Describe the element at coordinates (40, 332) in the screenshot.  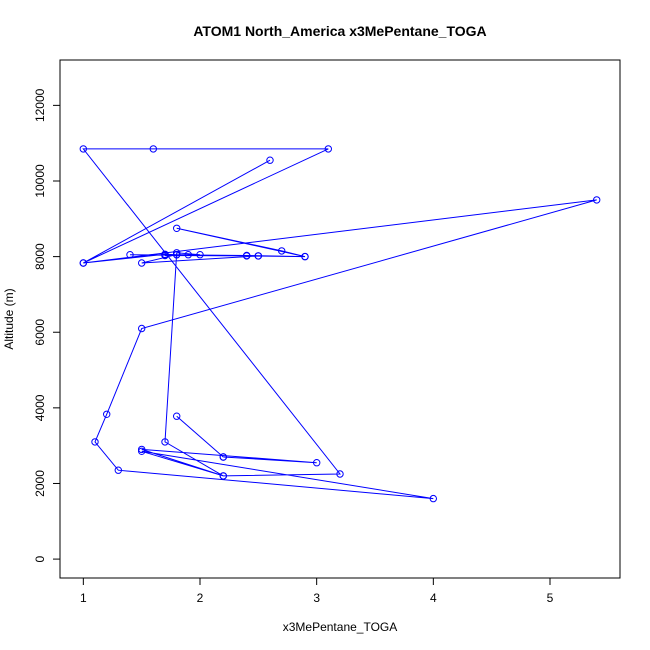
I see `y-tick-label: 6000` at that location.